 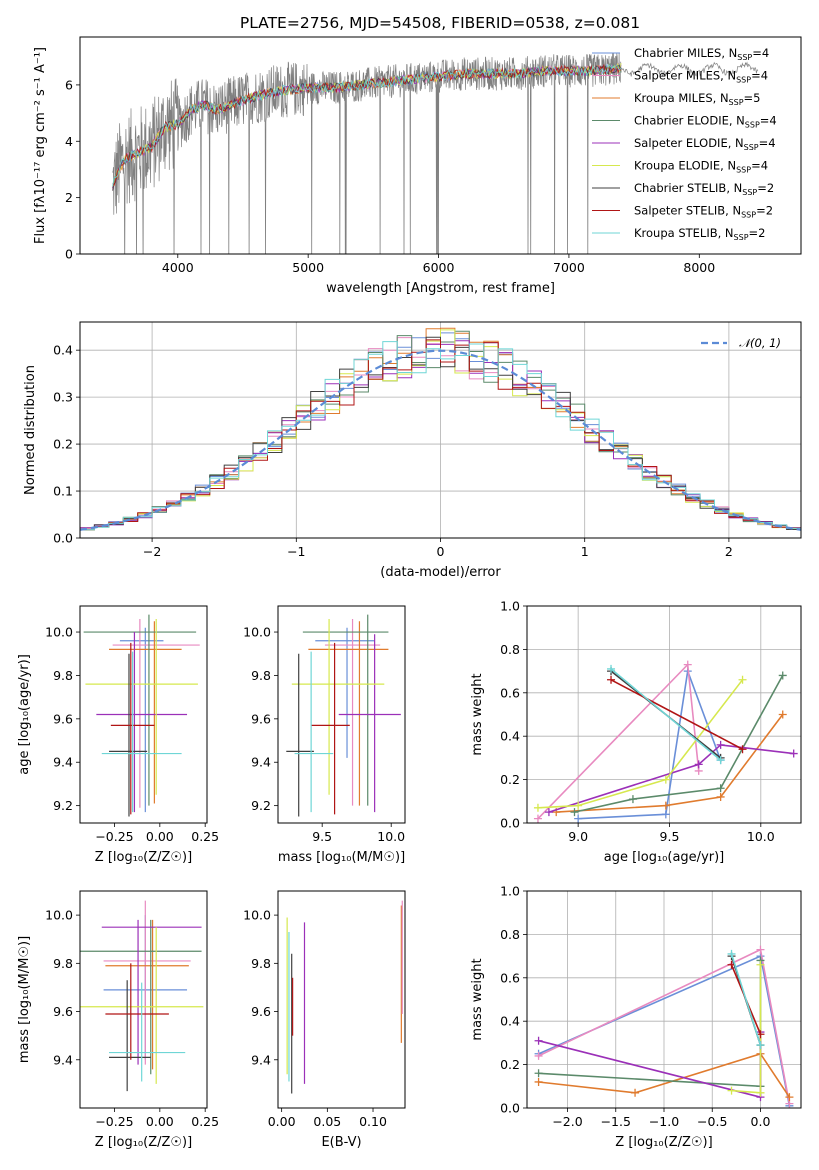 I want to click on y-tick-label: 0.4, so click(x=510, y=736).